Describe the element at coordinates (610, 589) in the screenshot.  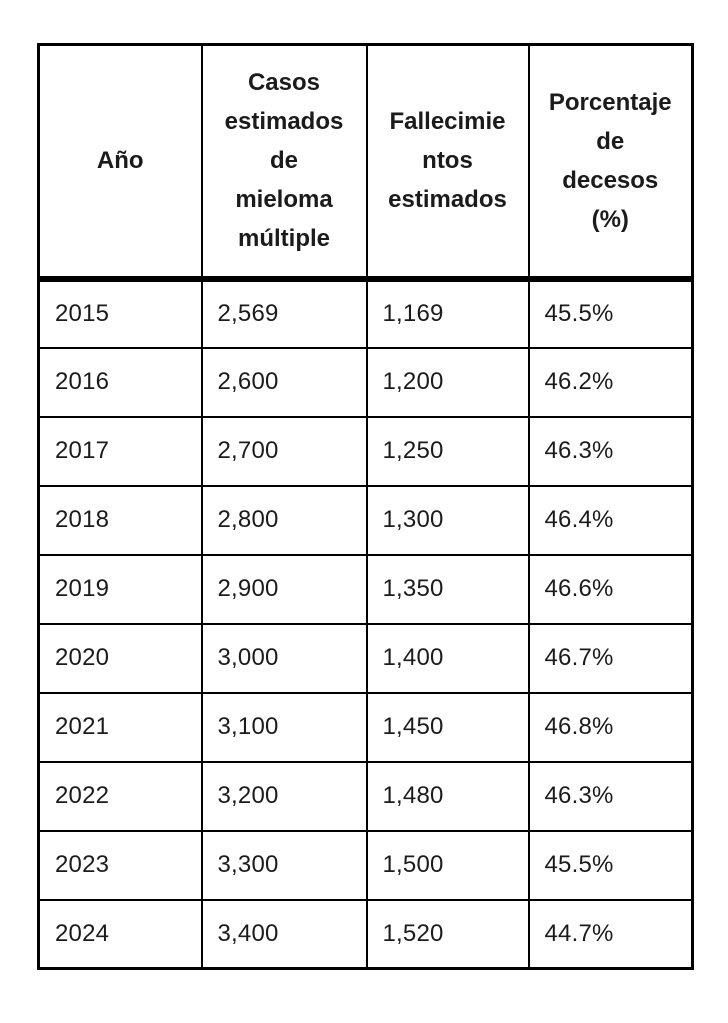
I see `cell-pct: 46.6%` at that location.